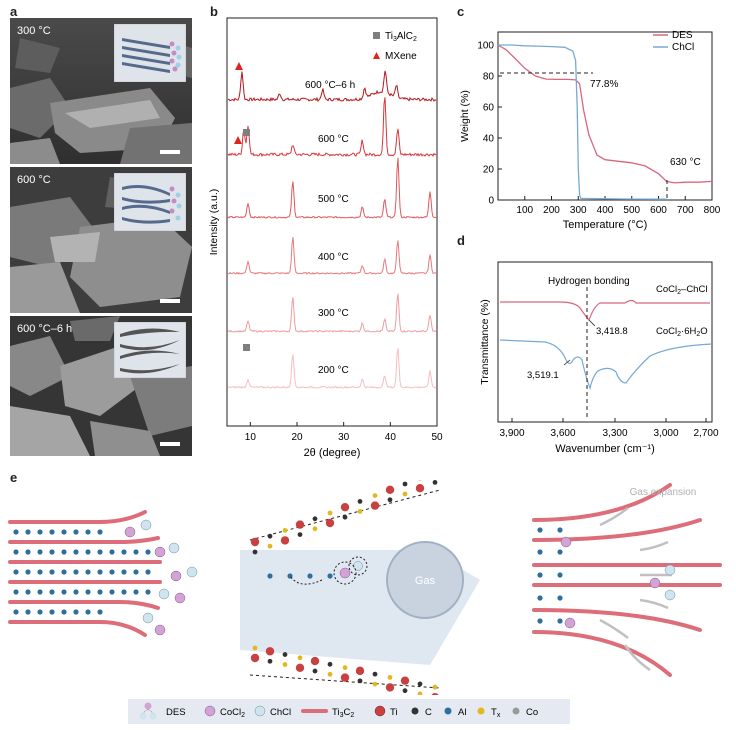 This screenshot has width=736, height=730. What do you see at coordinates (592, 323) in the screenshot?
I see `ftir-peak1-leader` at bounding box center [592, 323].